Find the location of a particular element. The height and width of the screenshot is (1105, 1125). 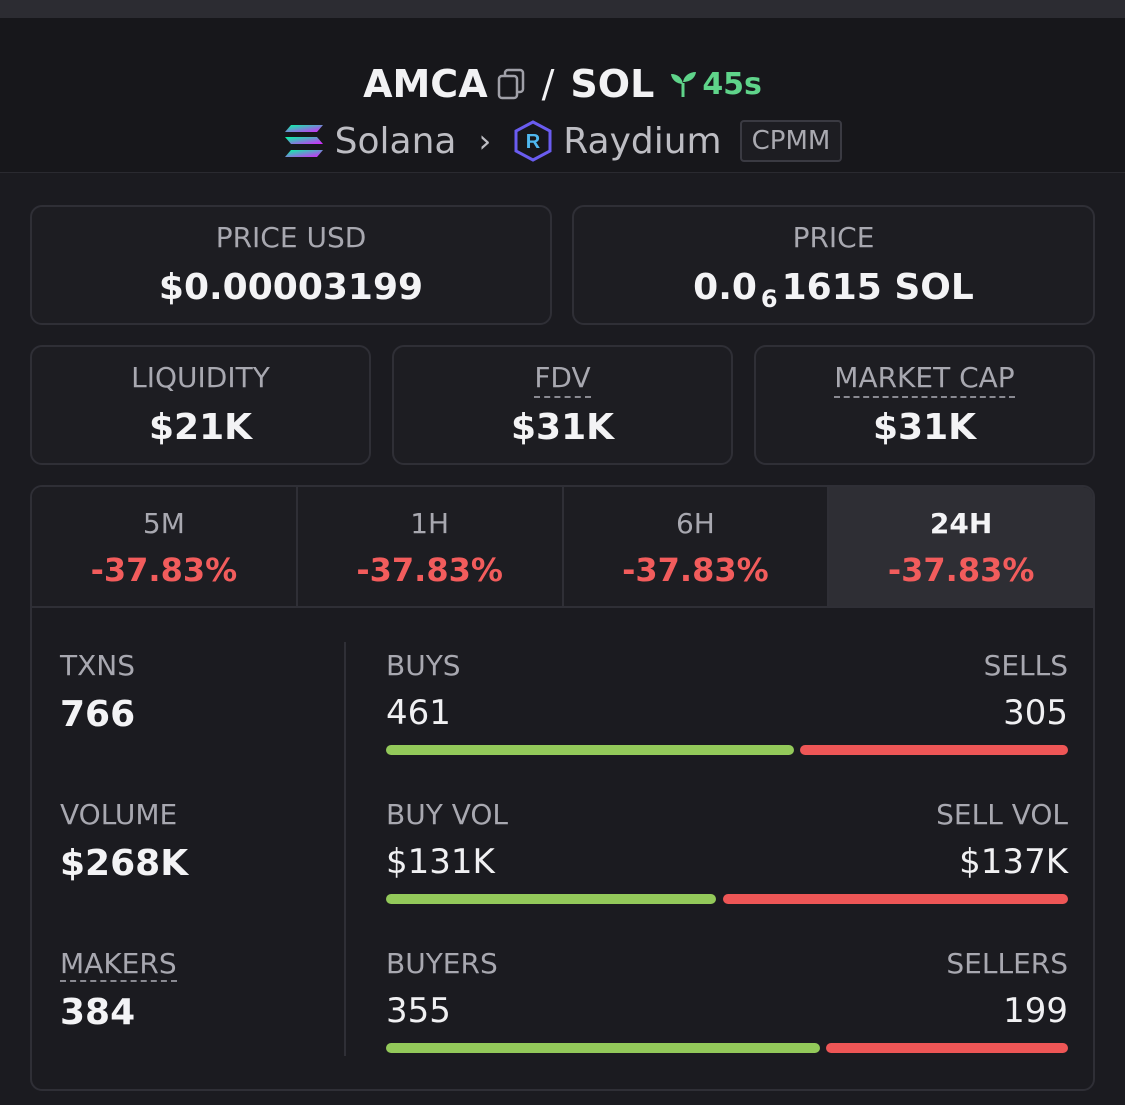

tab-label: 24H is located at coordinates (961, 523).